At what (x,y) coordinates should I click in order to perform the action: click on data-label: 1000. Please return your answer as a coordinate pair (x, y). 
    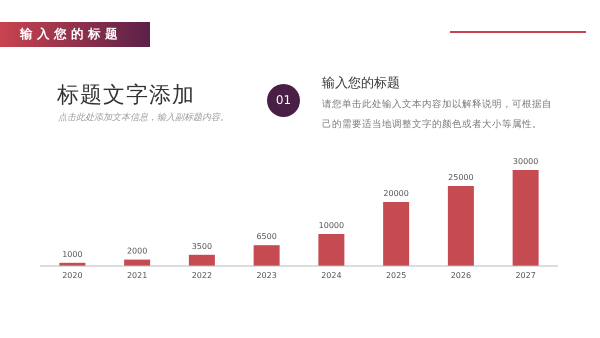
    Looking at the image, I should click on (72, 254).